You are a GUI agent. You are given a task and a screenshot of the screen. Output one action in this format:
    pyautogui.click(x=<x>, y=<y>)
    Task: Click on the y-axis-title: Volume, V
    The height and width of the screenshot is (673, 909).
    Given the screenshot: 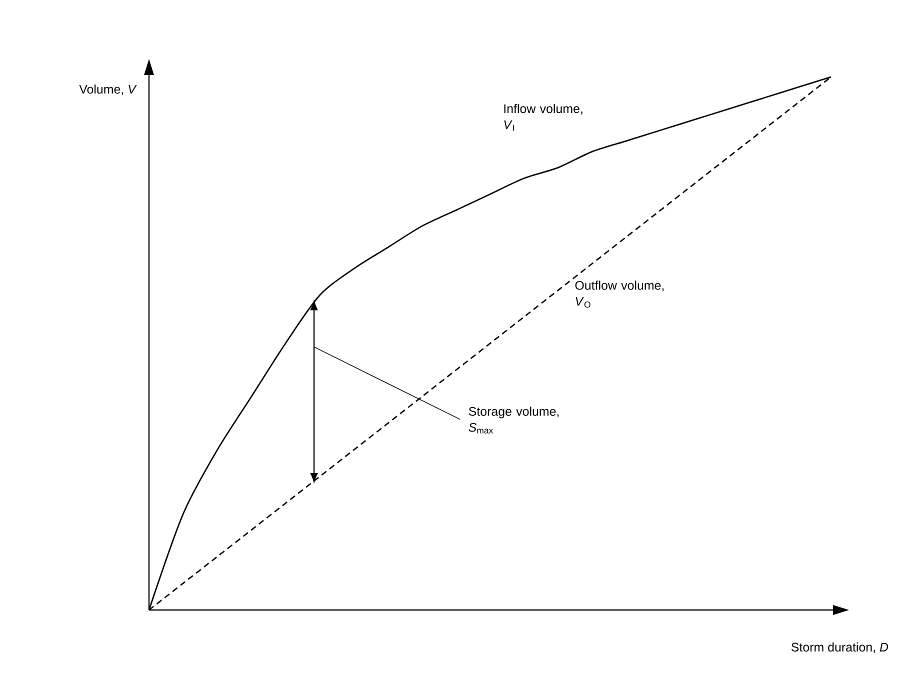 What is the action you would take?
    pyautogui.click(x=108, y=90)
    